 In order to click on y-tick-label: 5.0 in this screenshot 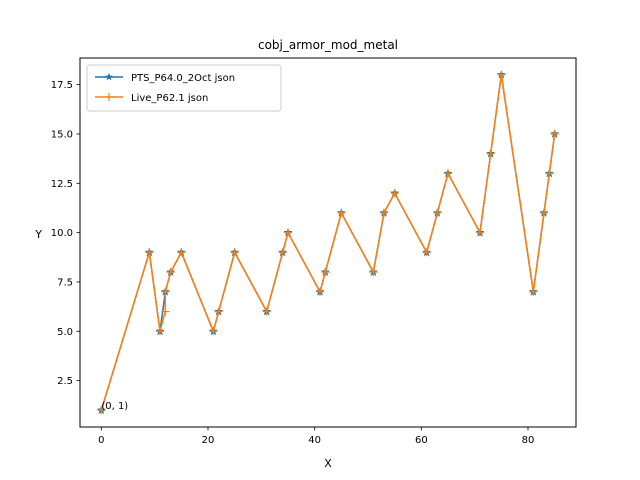, I will do `click(65, 332)`.